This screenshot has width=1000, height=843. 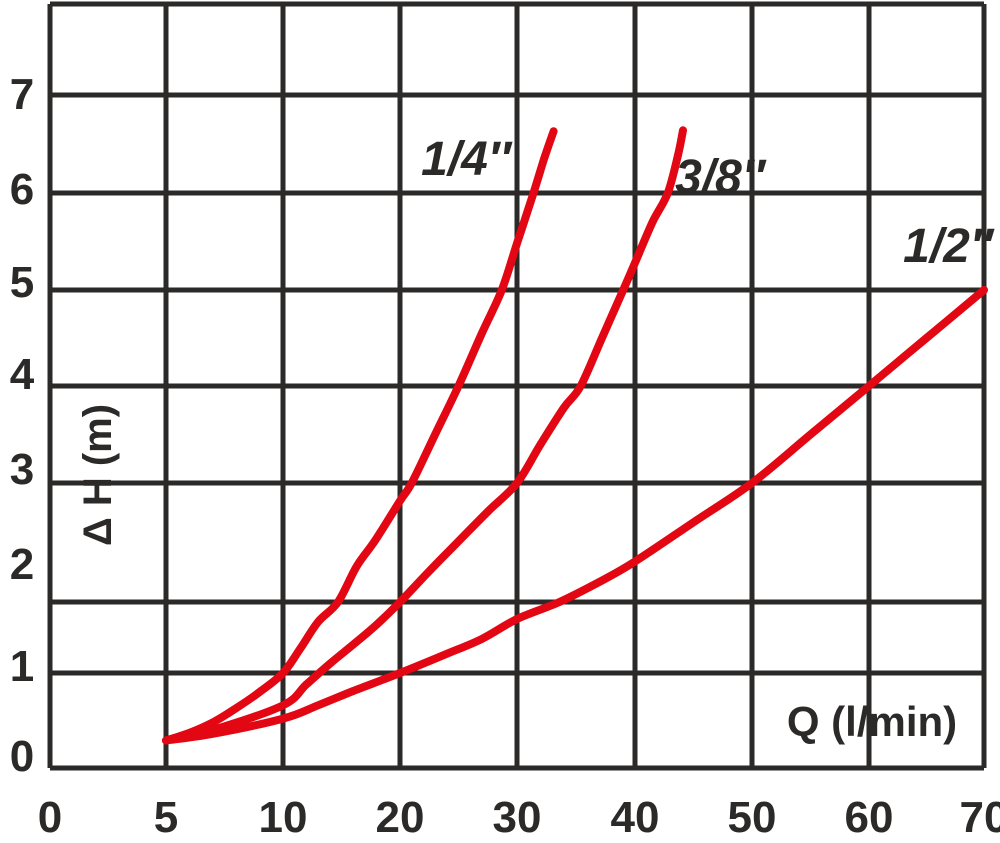 I want to click on x-tick-label: 60, so click(x=869, y=817).